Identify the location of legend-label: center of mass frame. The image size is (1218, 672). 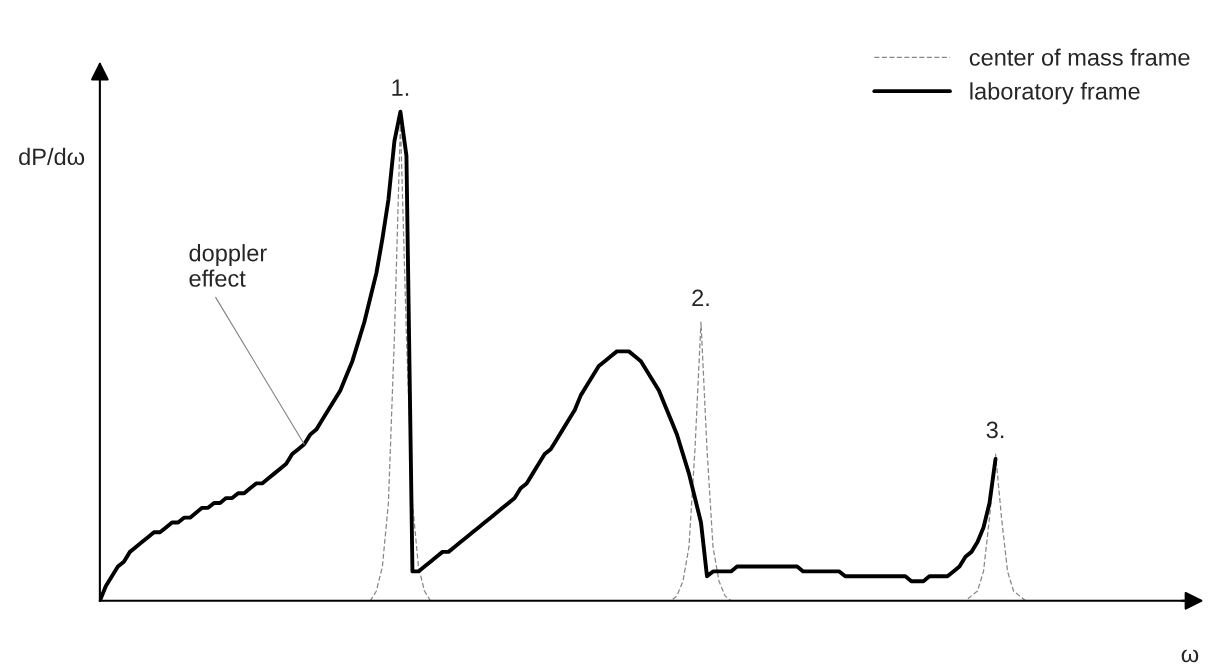
(1079, 57).